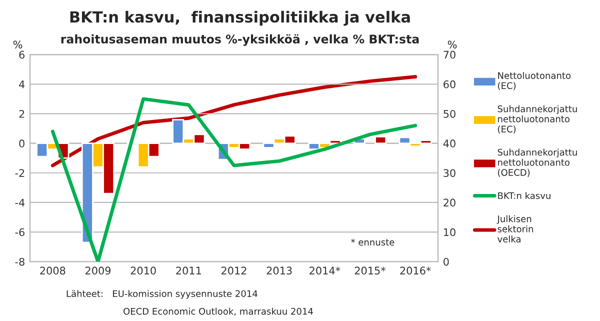 The width and height of the screenshot is (600, 321). What do you see at coordinates (162, 294) in the screenshot?
I see `text: Lähteet: EU-komission syysennuste 2014` at bounding box center [162, 294].